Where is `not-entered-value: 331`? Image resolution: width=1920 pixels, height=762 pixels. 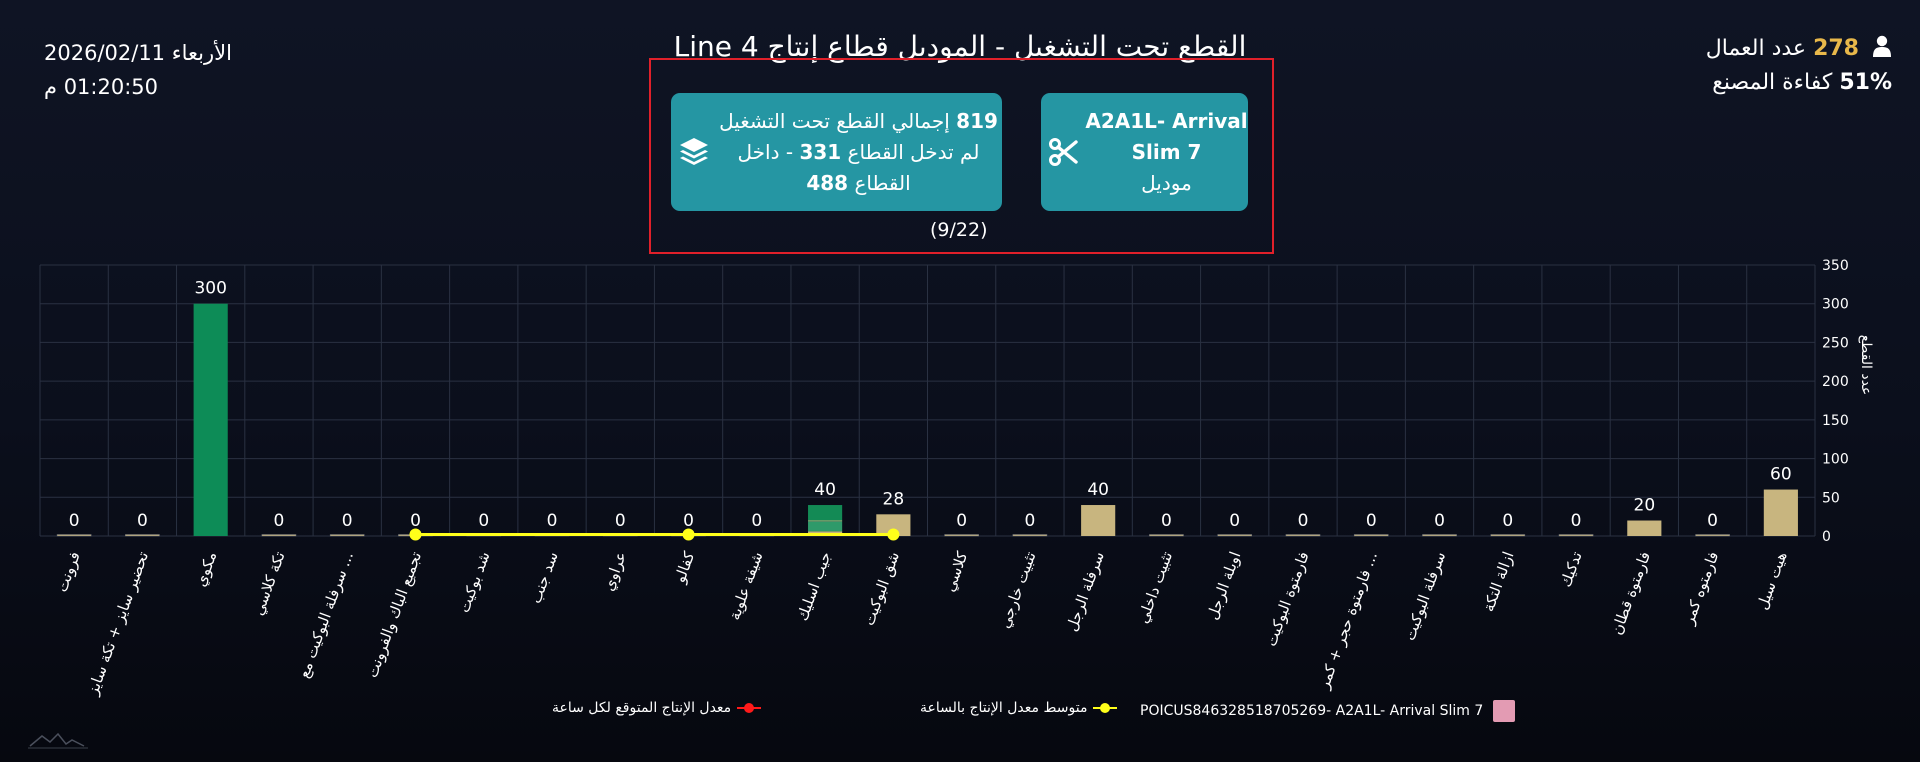
not-entered-value: 331 is located at coordinates (820, 151).